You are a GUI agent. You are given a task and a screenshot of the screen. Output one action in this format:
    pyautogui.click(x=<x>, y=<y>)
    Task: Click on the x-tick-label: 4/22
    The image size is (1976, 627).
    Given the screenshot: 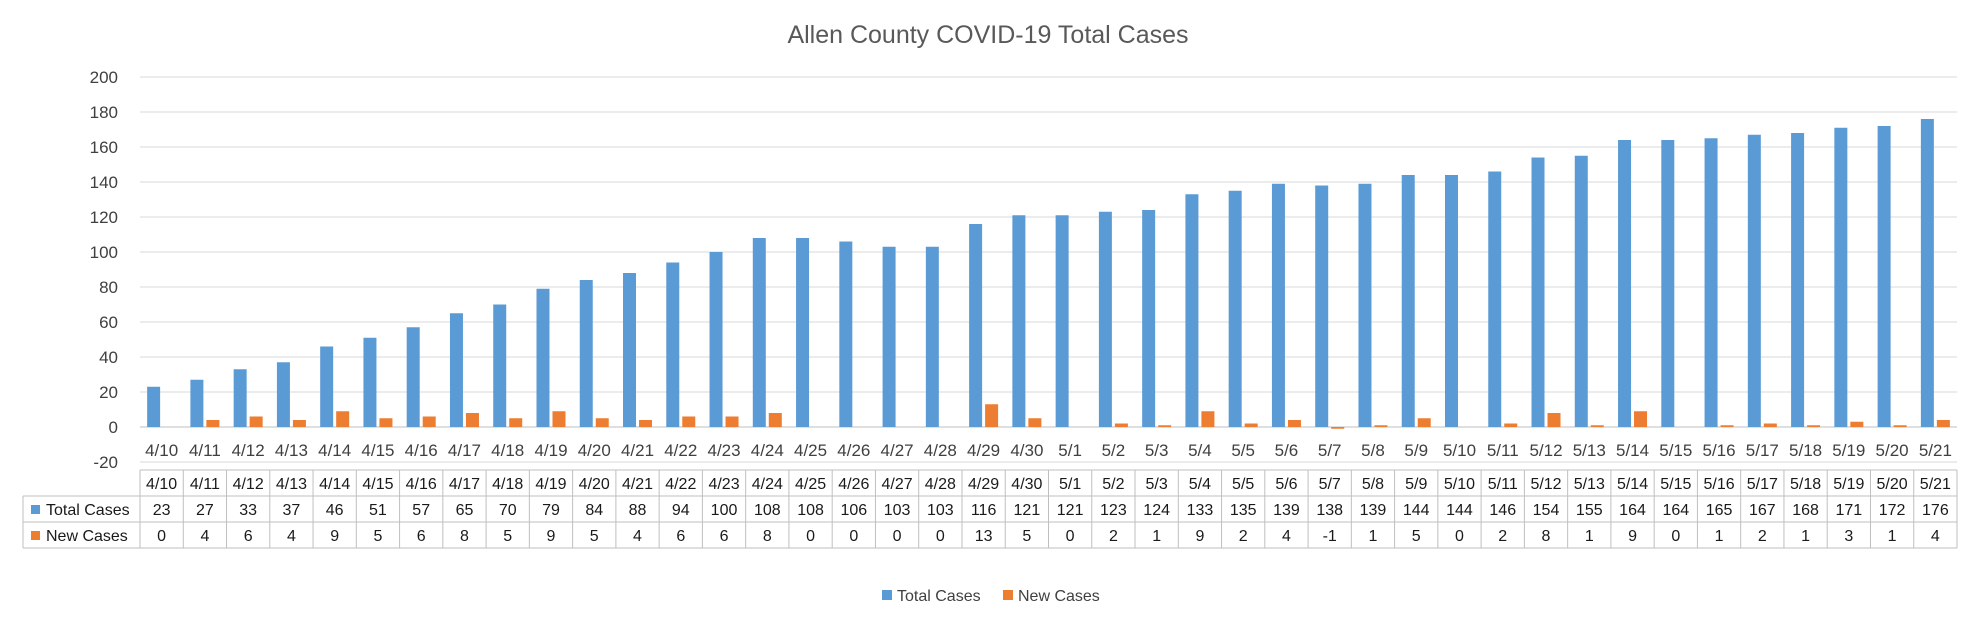 What is the action you would take?
    pyautogui.click(x=680, y=450)
    